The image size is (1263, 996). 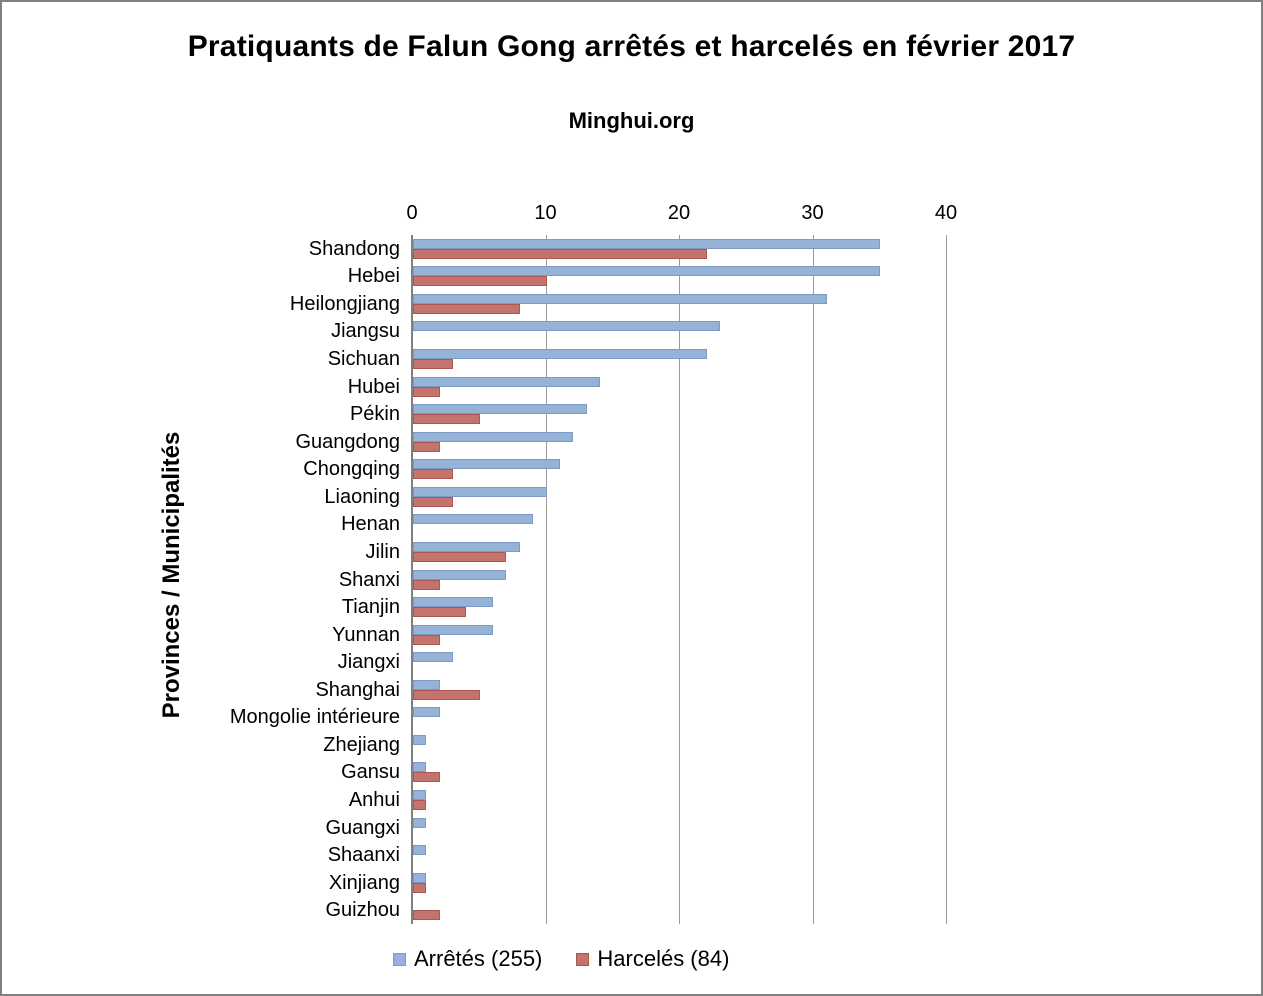 I want to click on x-tick-label: 30, so click(x=812, y=213).